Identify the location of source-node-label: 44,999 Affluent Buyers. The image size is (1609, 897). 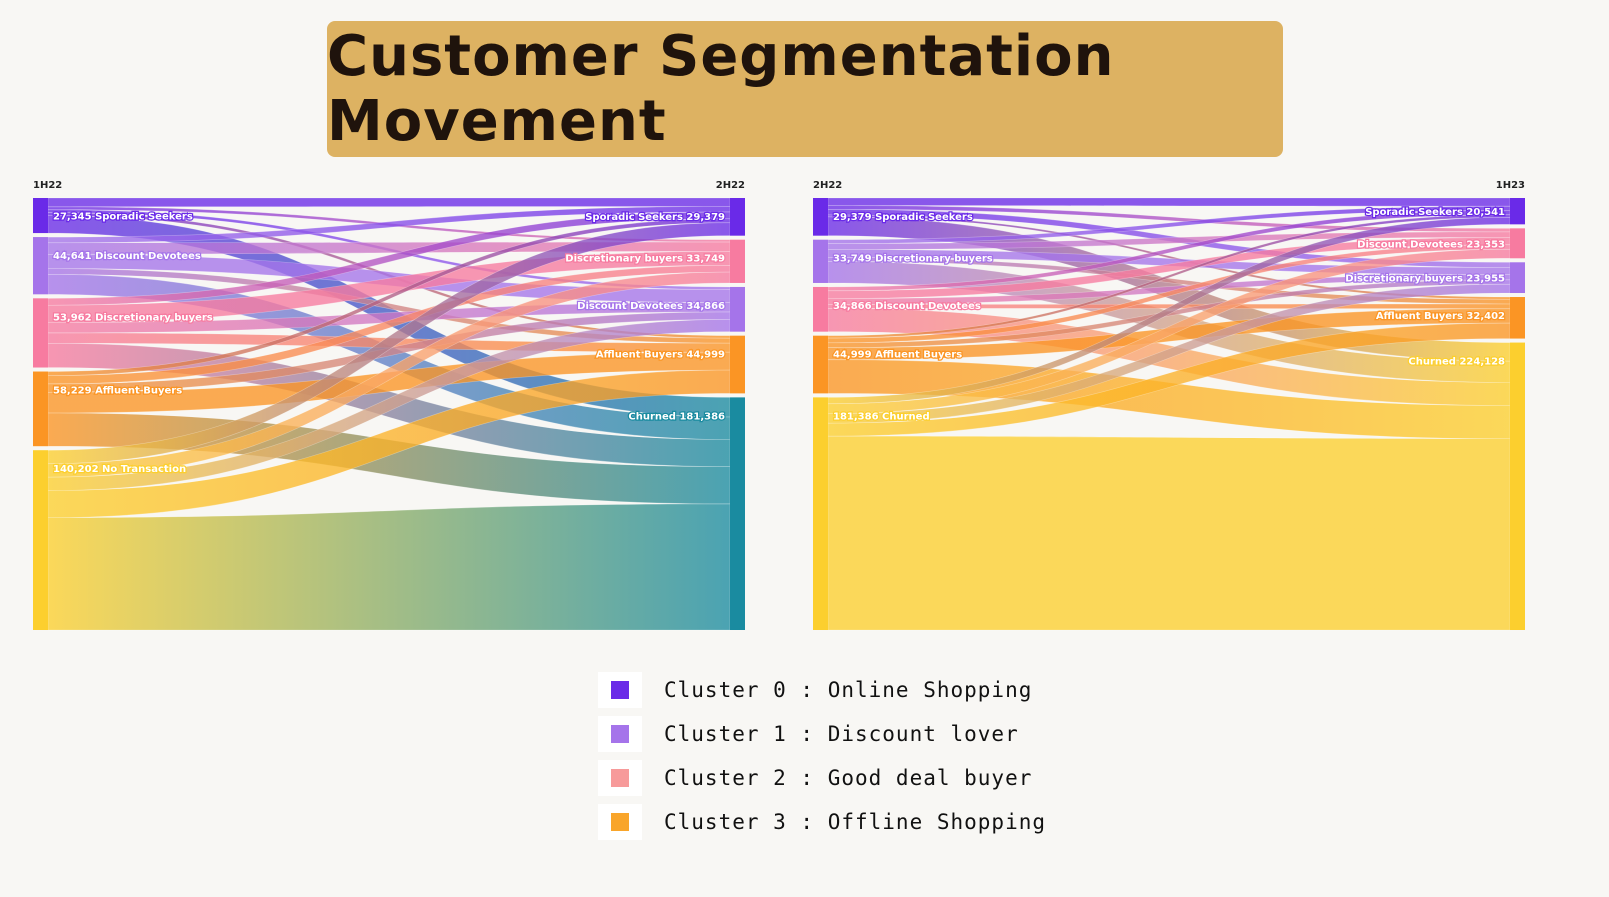
(897, 355).